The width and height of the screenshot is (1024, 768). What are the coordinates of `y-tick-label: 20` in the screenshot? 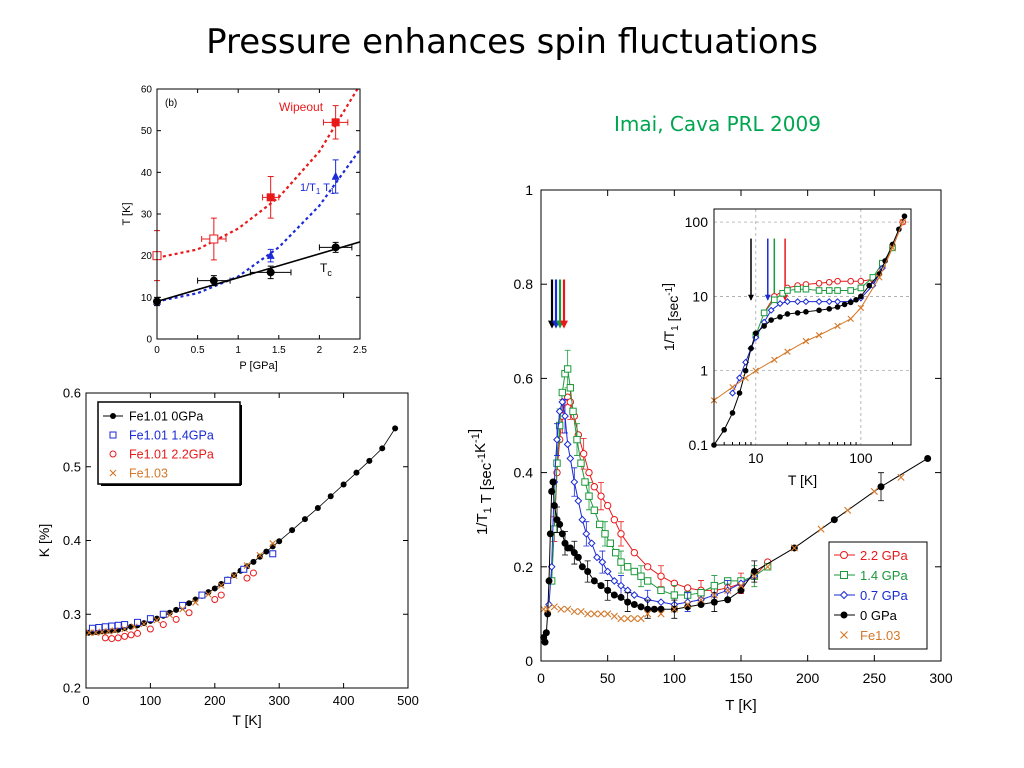 It's located at (147, 256).